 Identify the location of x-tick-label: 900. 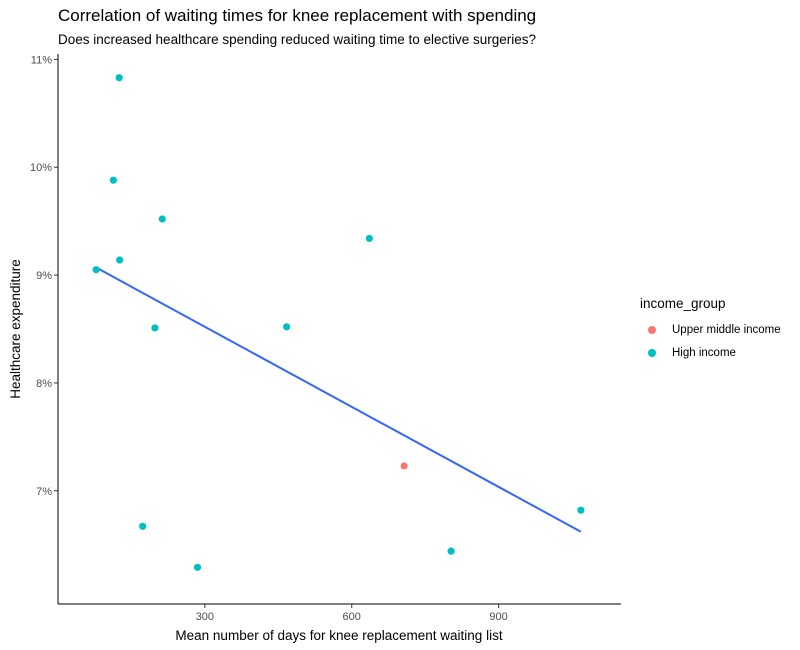
(498, 617).